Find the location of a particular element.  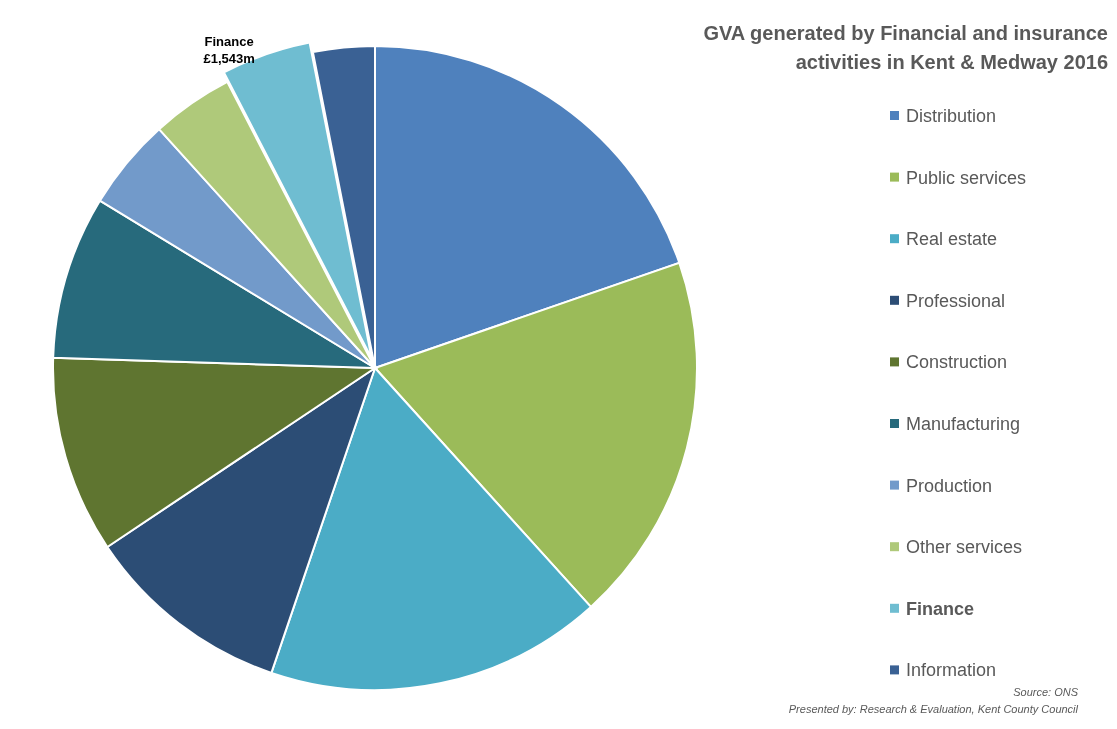

legend-label: Manufacturing is located at coordinates (963, 424).